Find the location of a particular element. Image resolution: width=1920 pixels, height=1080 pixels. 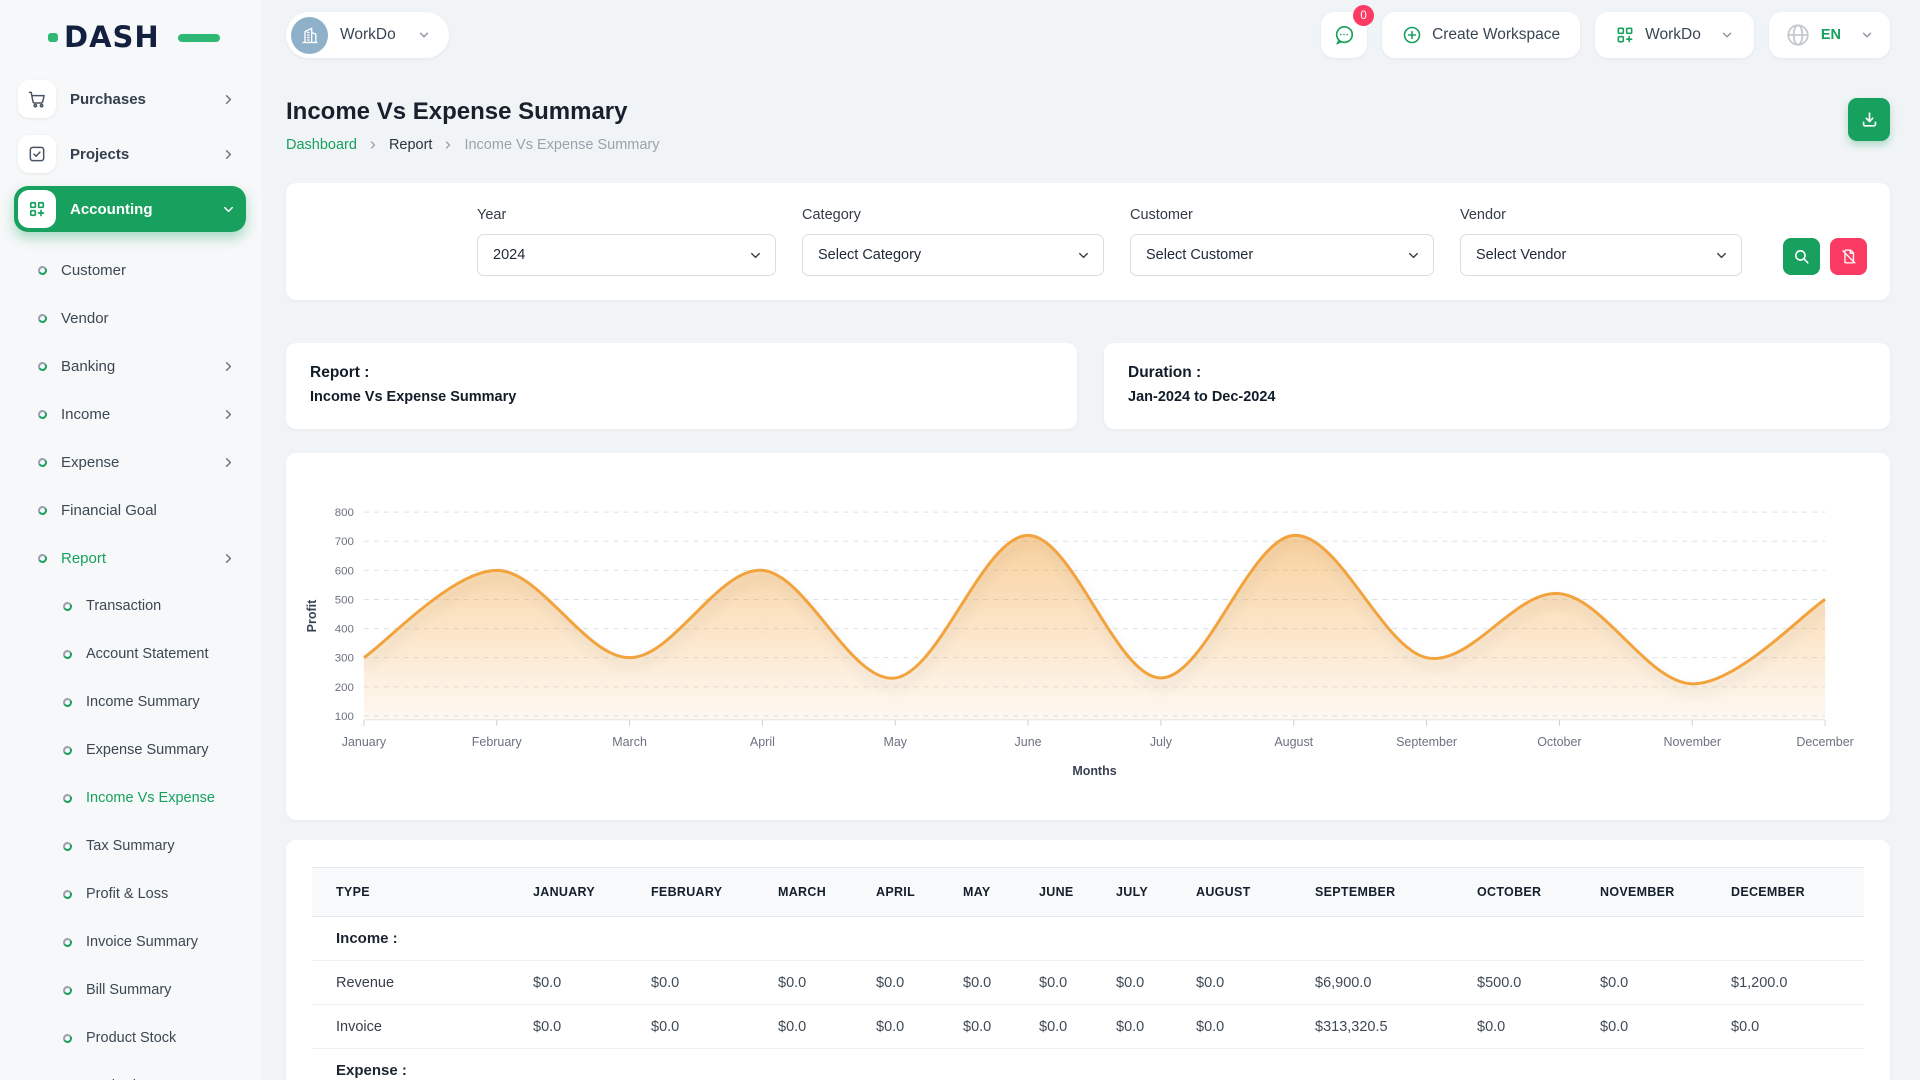

customer-value: Select Customer is located at coordinates (1200, 255).